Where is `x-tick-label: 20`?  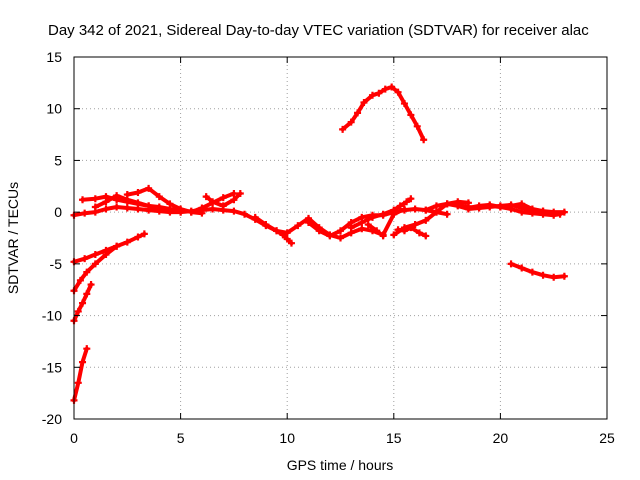 x-tick-label: 20 is located at coordinates (501, 438).